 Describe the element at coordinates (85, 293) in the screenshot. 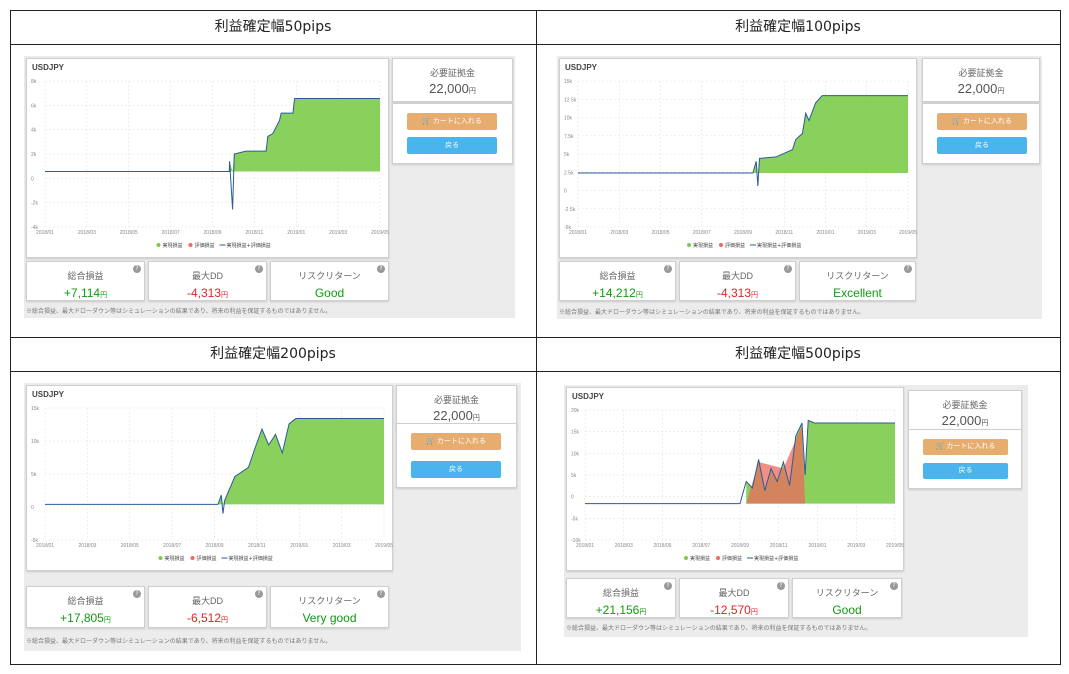

I see `stat-value: +7,114円` at that location.